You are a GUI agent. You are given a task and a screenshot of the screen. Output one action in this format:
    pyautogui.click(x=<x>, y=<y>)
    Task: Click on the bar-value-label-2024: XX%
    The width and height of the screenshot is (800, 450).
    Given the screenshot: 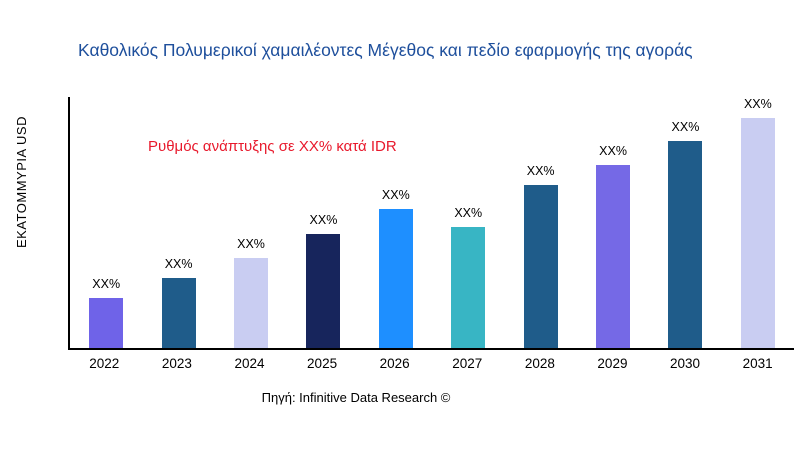 What is the action you would take?
    pyautogui.click(x=251, y=243)
    